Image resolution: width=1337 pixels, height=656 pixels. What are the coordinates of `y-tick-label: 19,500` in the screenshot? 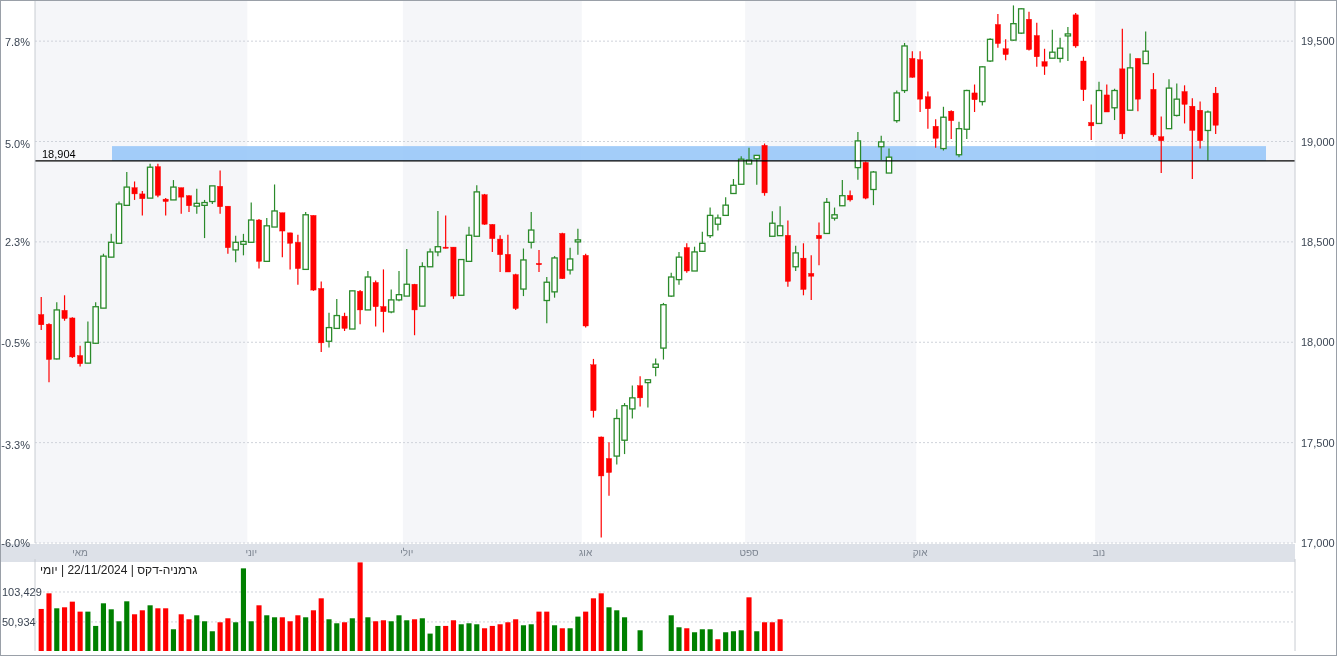 It's located at (1318, 41).